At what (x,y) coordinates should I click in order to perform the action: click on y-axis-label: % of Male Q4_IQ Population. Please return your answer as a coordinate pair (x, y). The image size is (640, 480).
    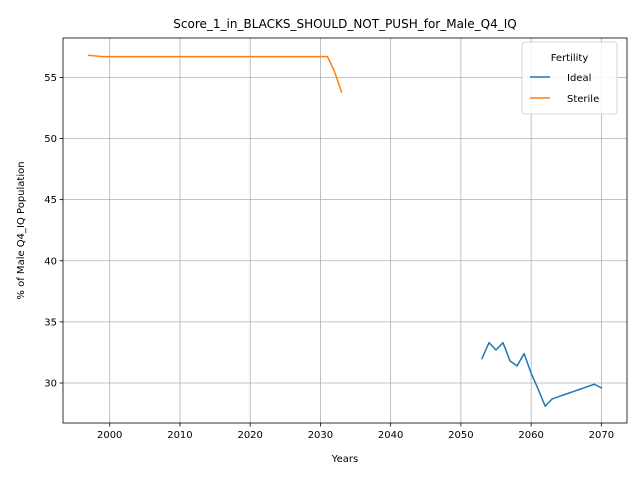
    Looking at the image, I should click on (21, 230).